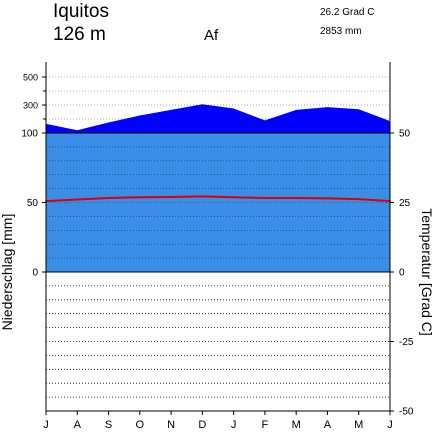 The image size is (433, 440). I want to click on y-axis-label-precipitation: Niederschlag [mm], so click(7, 272).